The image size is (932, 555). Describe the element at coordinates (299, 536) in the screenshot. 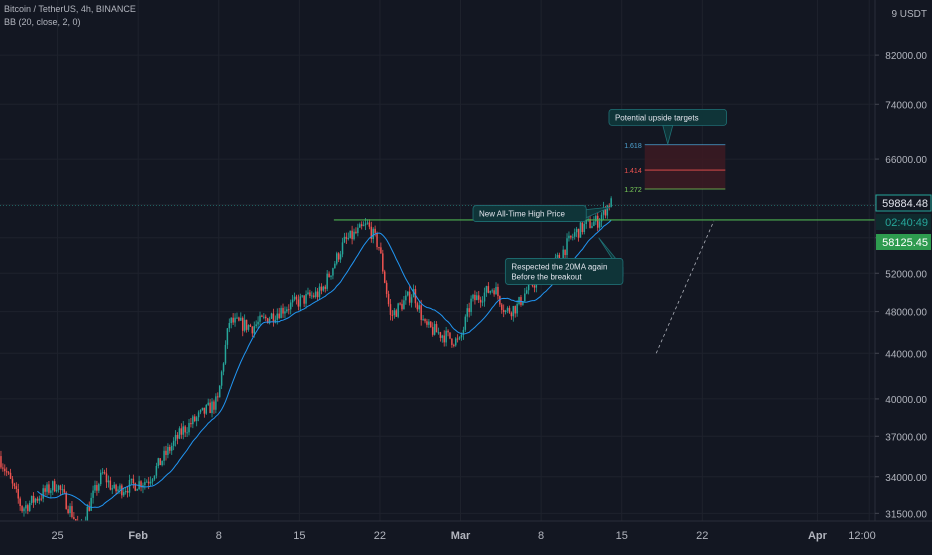

I see `time-tick-label: 15` at that location.